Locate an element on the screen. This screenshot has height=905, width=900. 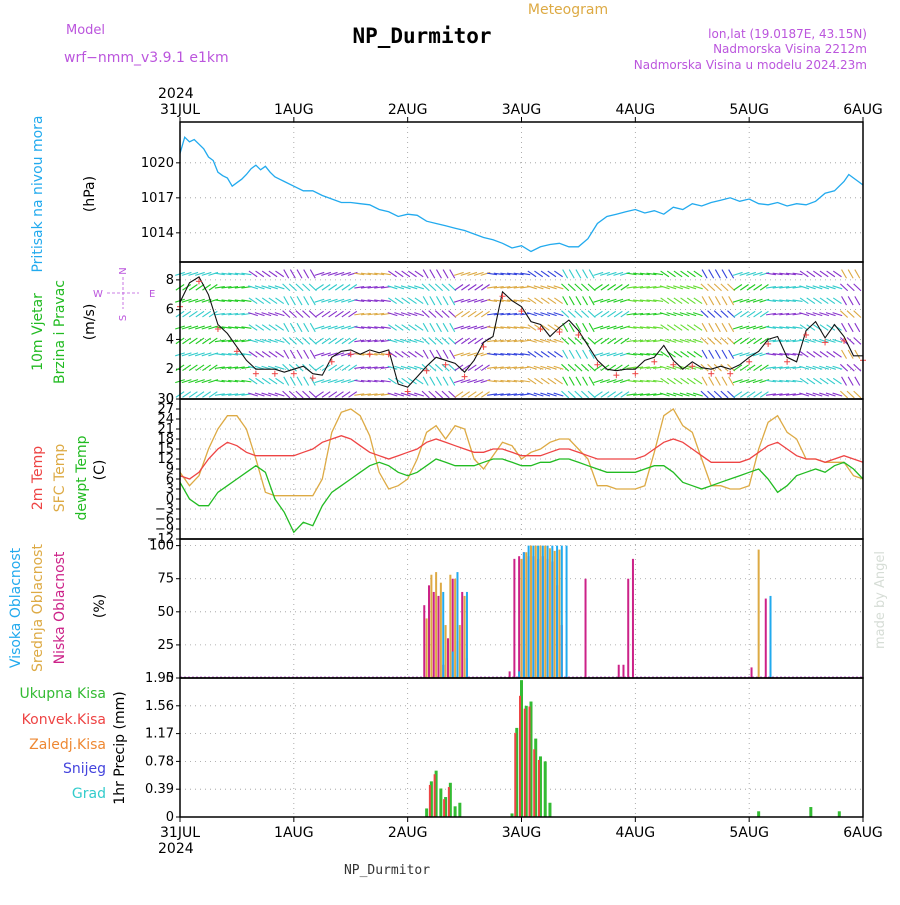
y-tick-label: 0 is located at coordinates (170, 678).